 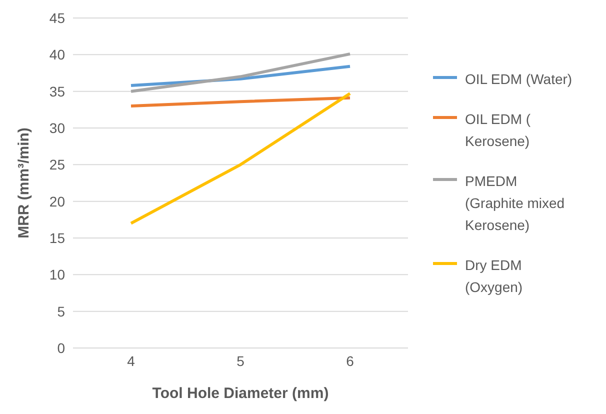 What do you see at coordinates (57, 54) in the screenshot?
I see `y-tick-label: 40` at bounding box center [57, 54].